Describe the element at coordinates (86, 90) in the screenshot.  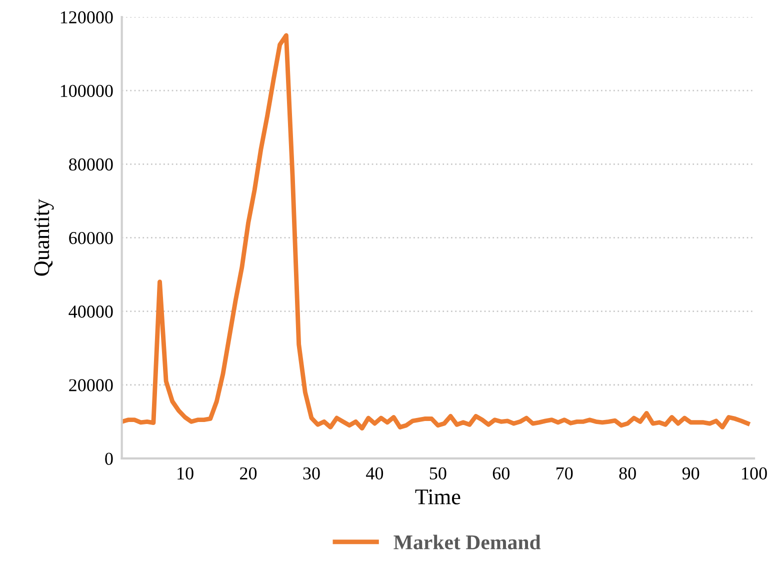
I see `y-tick-label: 100000` at that location.